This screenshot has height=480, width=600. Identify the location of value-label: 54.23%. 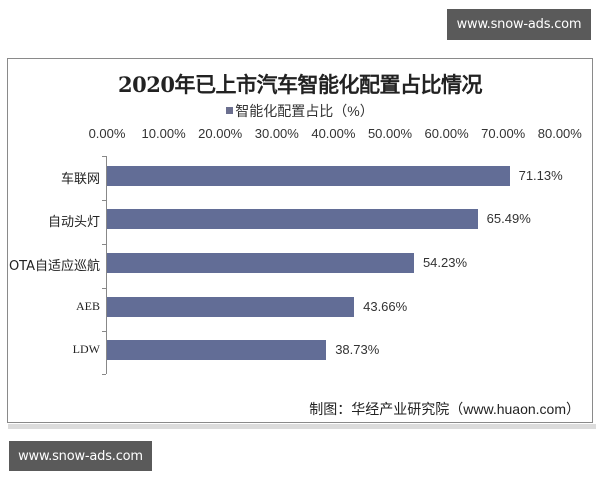
(445, 262).